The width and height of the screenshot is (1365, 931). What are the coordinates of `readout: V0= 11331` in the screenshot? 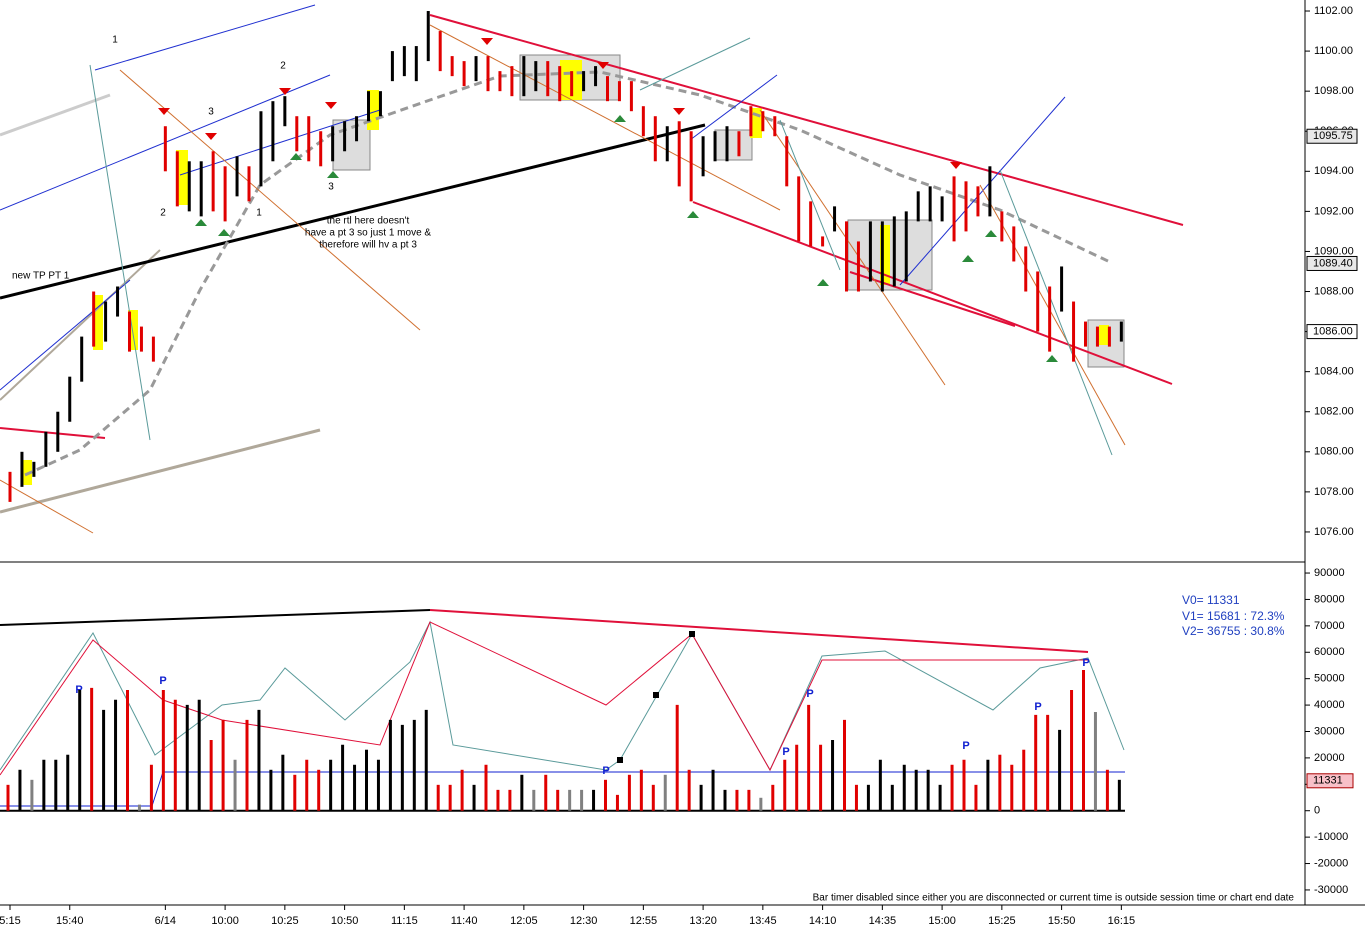 It's located at (1211, 600).